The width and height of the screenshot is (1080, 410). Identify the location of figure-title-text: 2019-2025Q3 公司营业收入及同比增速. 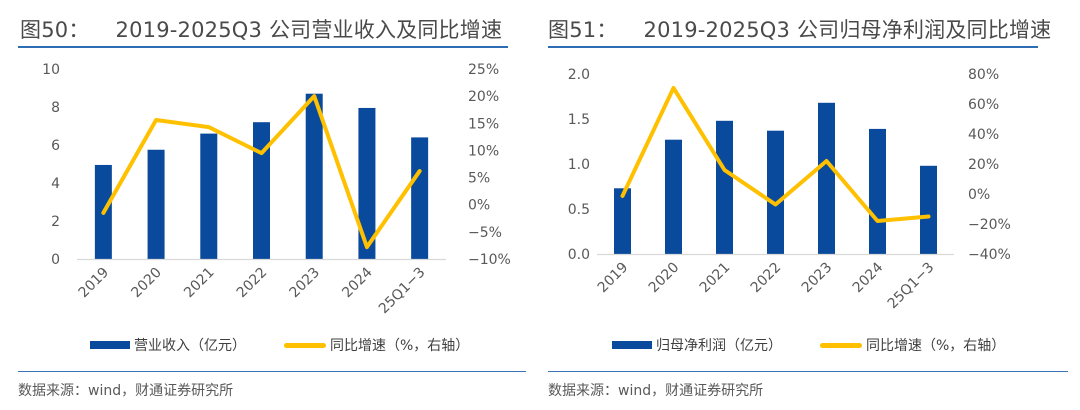
(309, 30).